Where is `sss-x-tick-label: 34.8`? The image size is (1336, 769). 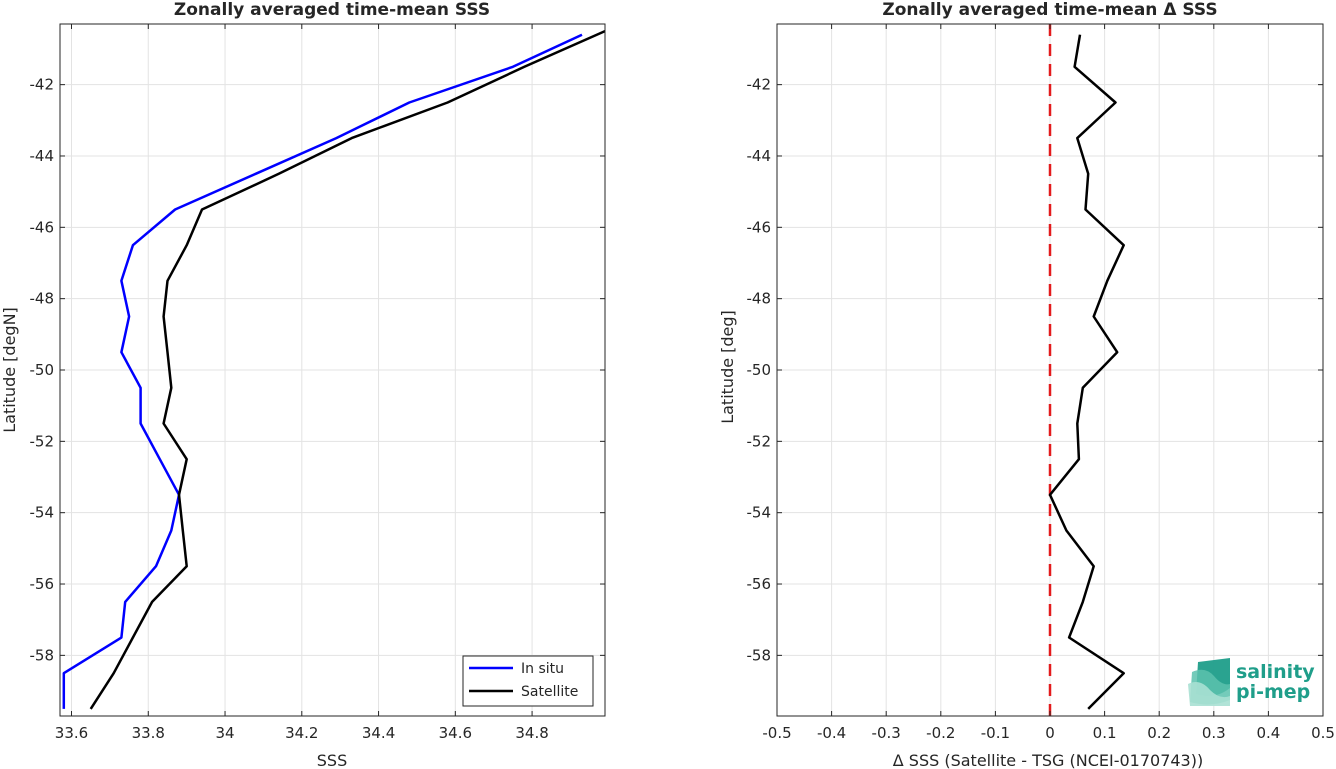
sss-x-tick-label: 34.8 is located at coordinates (531, 733).